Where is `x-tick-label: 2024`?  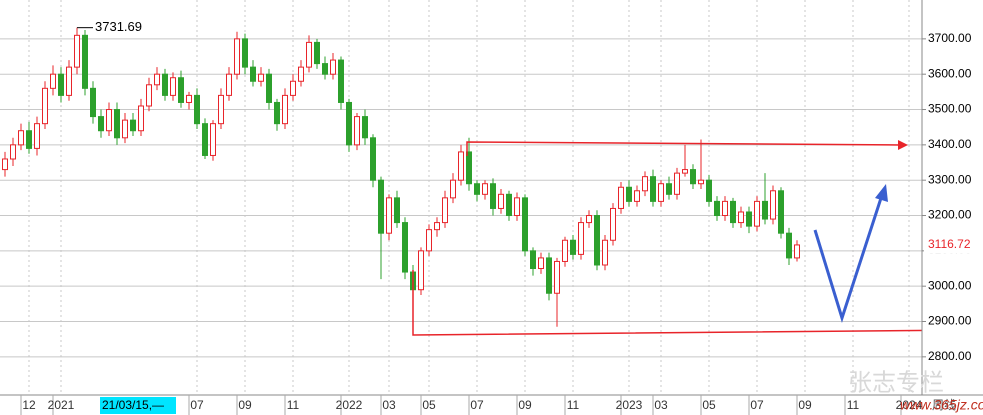
x-tick-label: 2024 is located at coordinates (909, 405).